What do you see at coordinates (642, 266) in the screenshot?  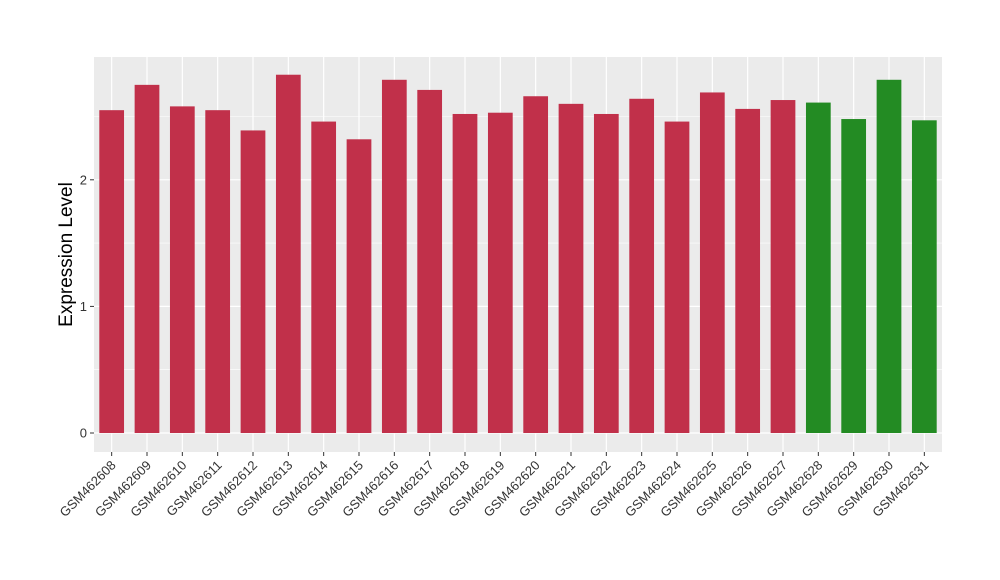 I see `bar-GSM462623` at bounding box center [642, 266].